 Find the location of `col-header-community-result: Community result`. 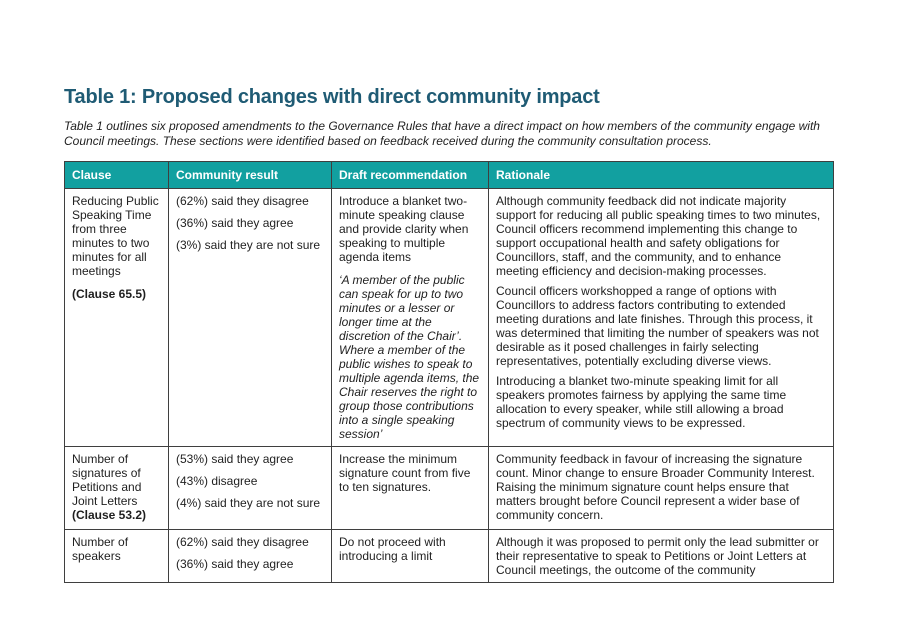

col-header-community-result: Community result is located at coordinates (250, 175).